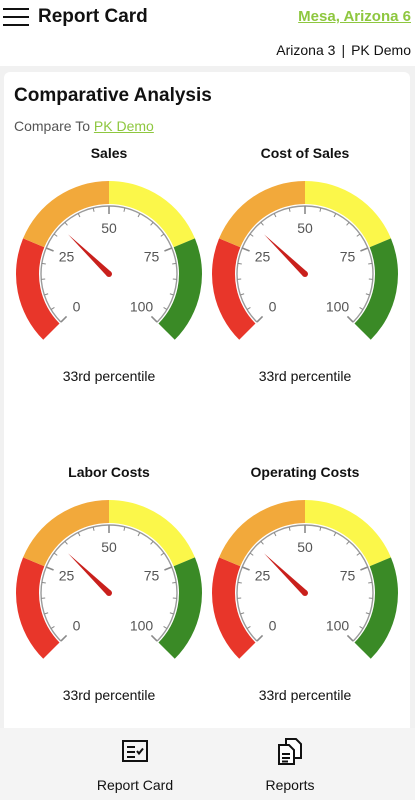 This screenshot has width=415, height=800. I want to click on nav-reports: Reports, so click(290, 764).